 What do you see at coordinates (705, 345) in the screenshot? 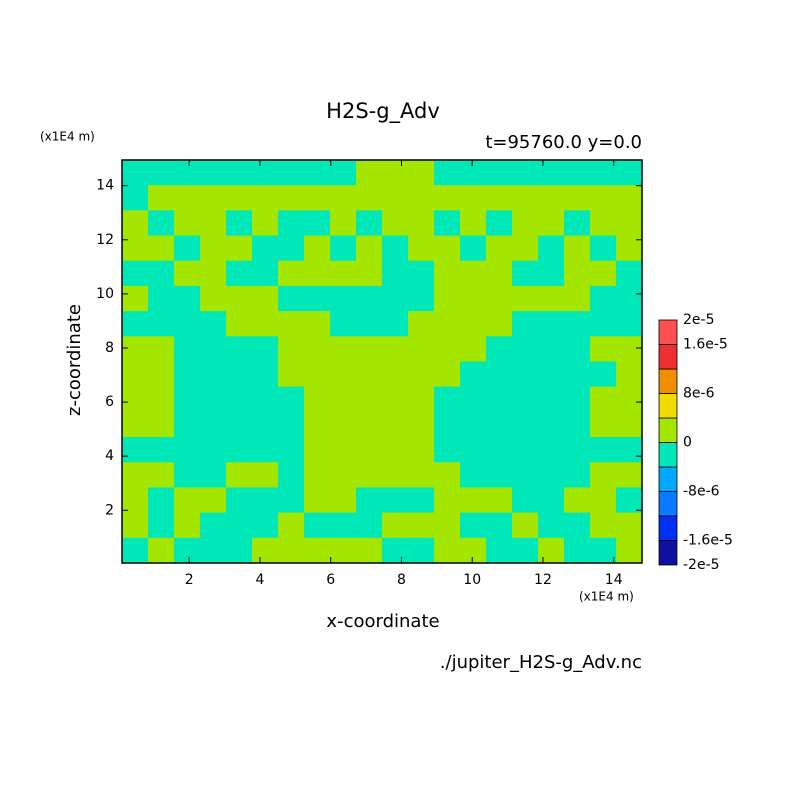
I see `colorbar-label: 1.6e-5` at bounding box center [705, 345].